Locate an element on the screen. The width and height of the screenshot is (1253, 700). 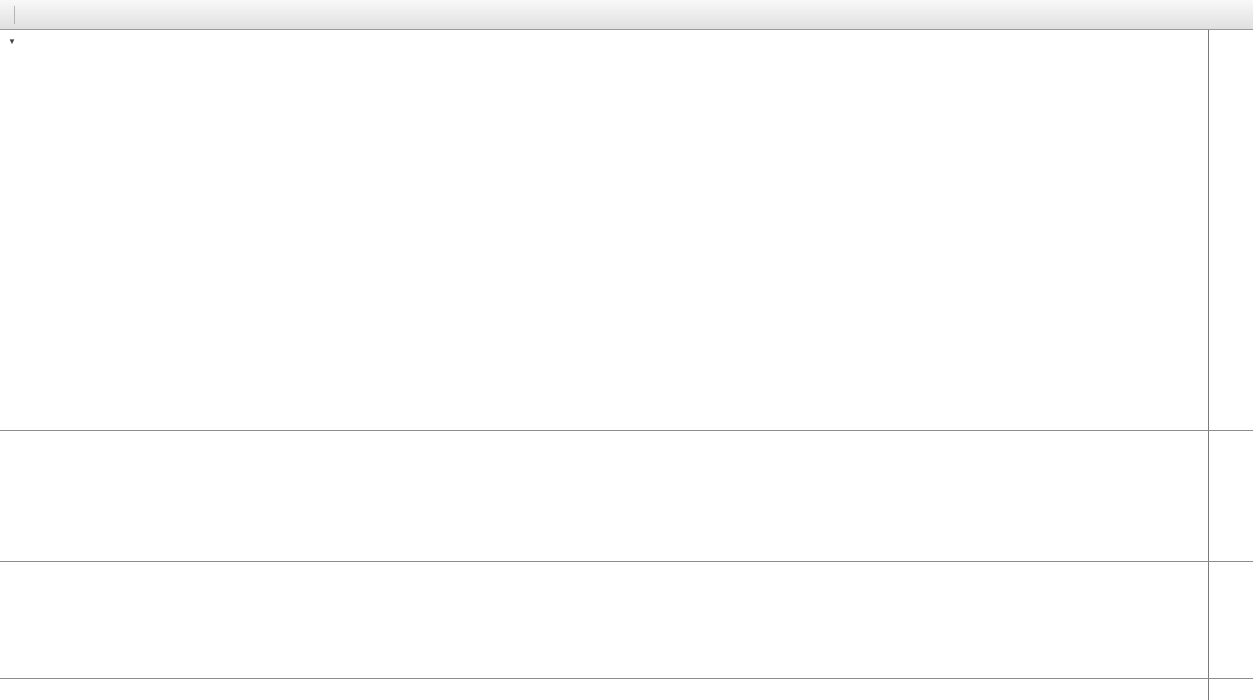
symbol-dropdown-icon: ▼ is located at coordinates (12, 41).